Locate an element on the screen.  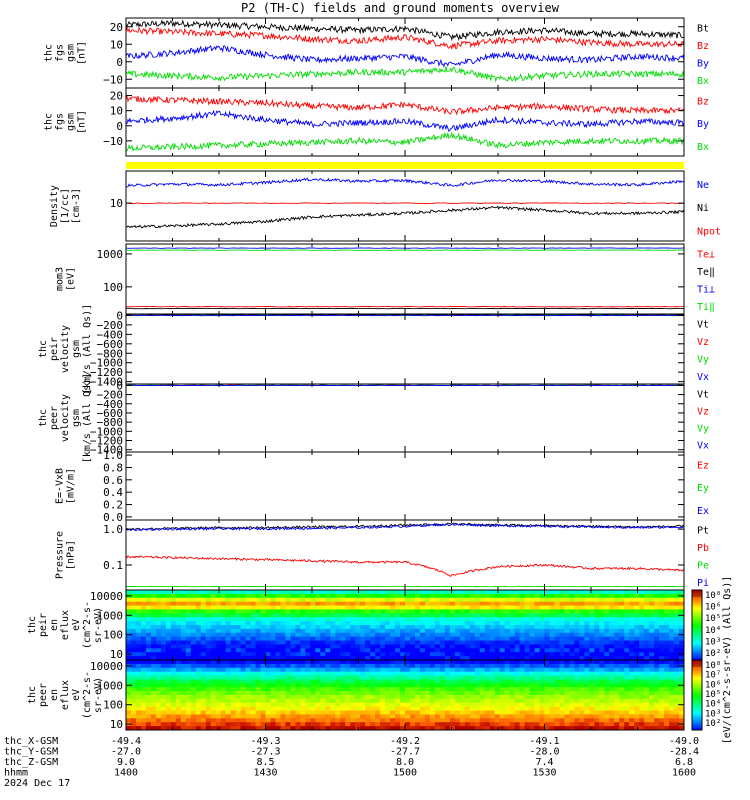
panel-fgs_comp: Bz By Bx 20 10 0 −10 thc fgs gsm [nT] is located at coordinates (376, 122).